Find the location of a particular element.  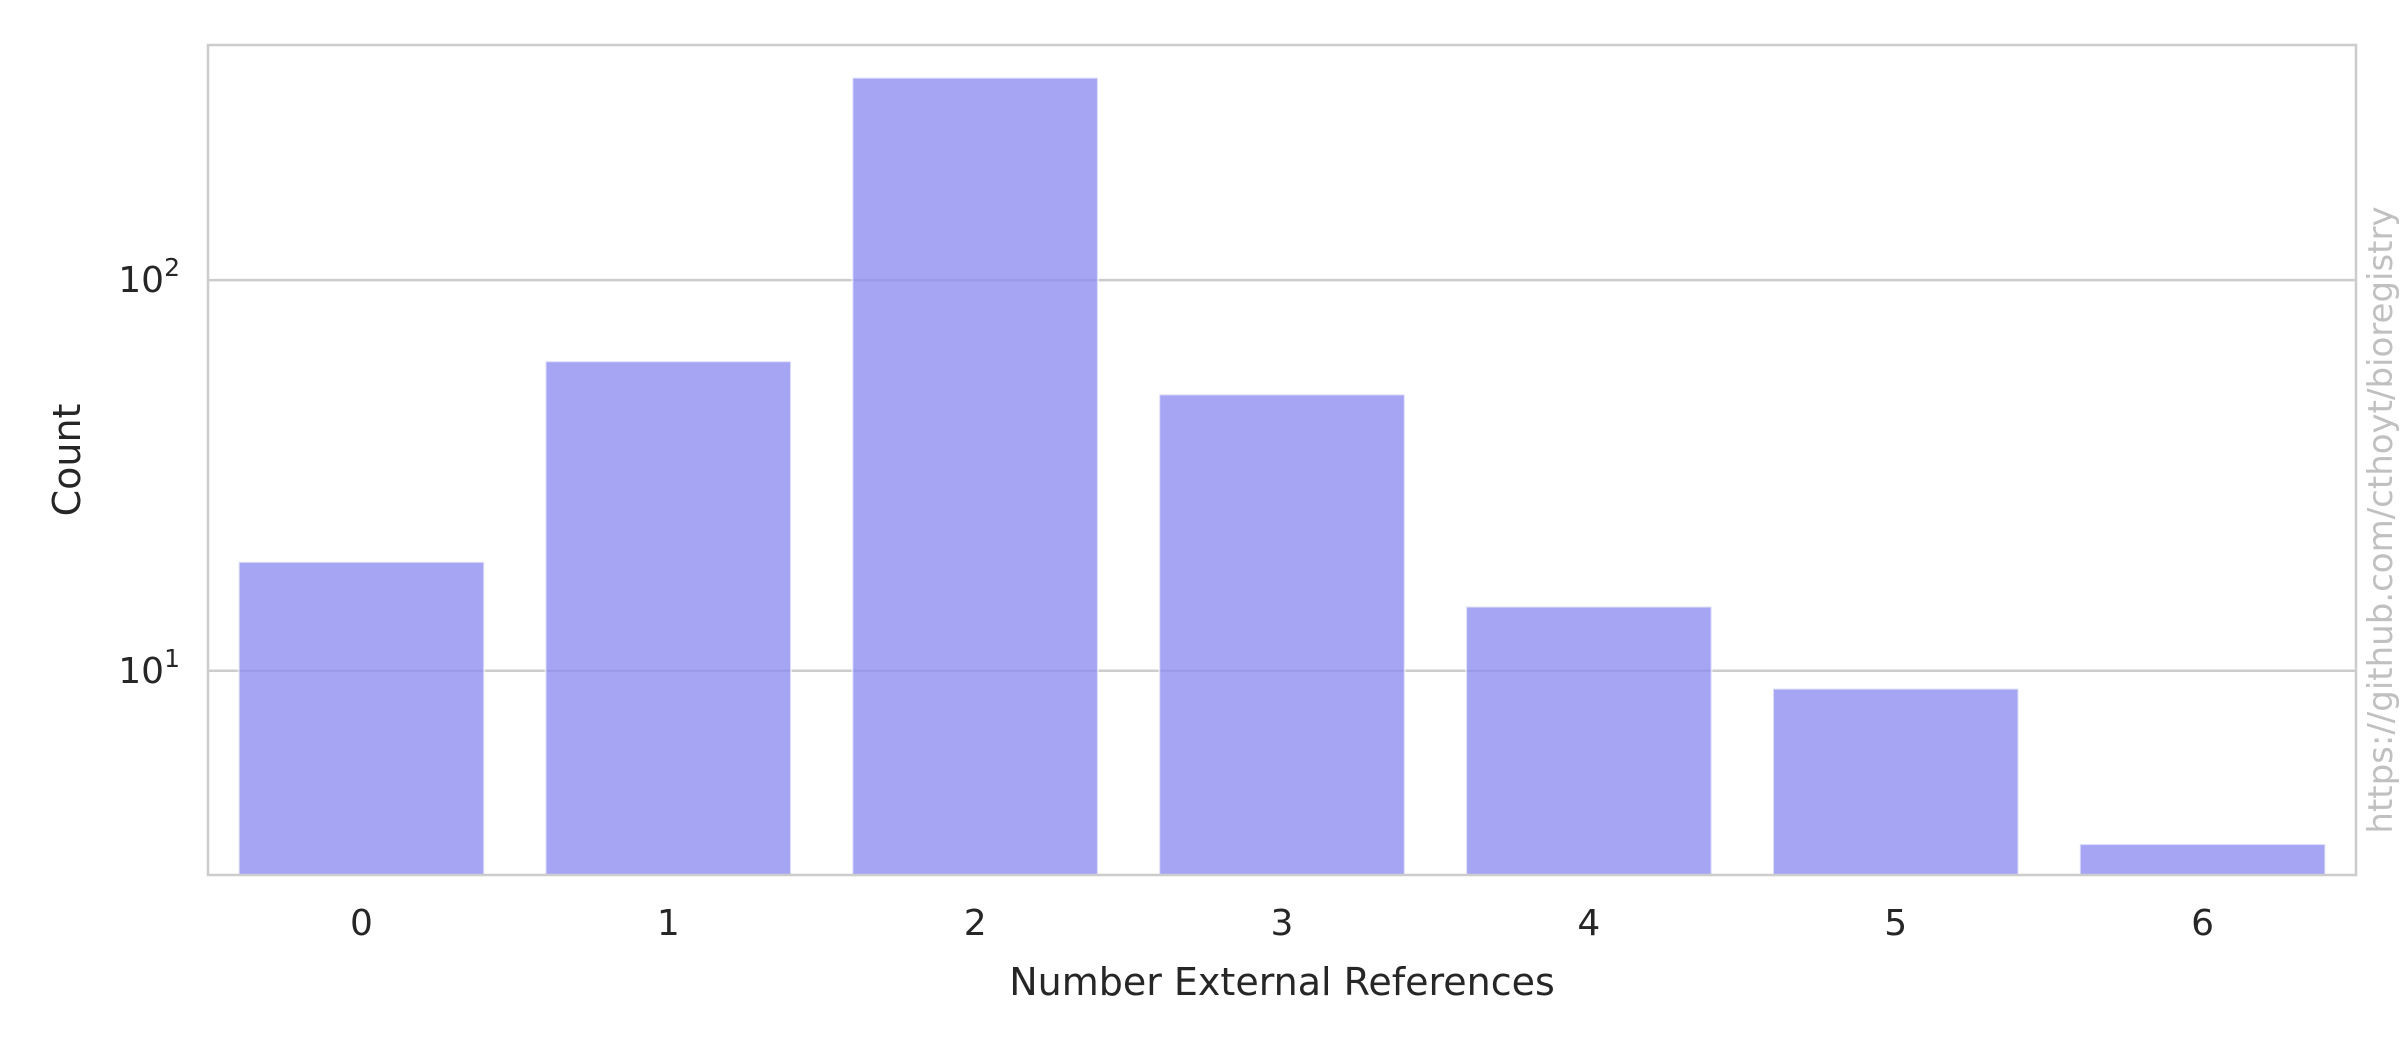

x-tick-label: 3 is located at coordinates (1282, 923).